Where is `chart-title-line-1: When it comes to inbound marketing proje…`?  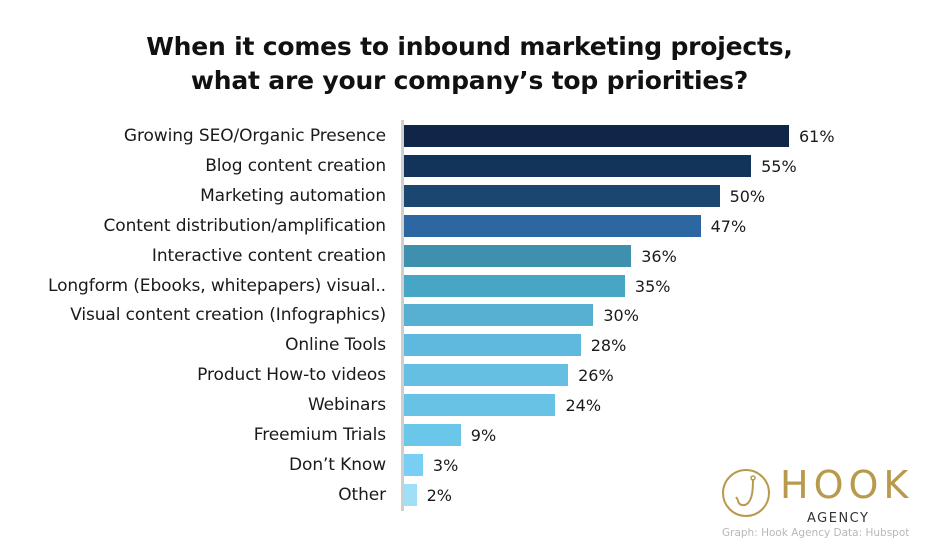 chart-title-line-1: When it comes to inbound marketing proje… is located at coordinates (469, 46).